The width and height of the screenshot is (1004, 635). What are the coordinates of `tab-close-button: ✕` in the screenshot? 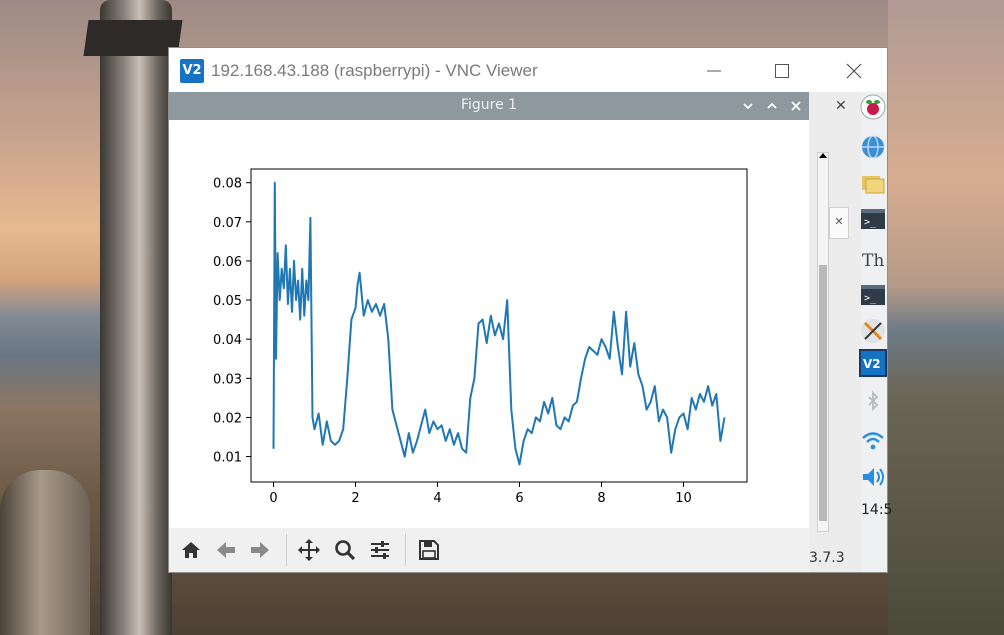 It's located at (839, 223).